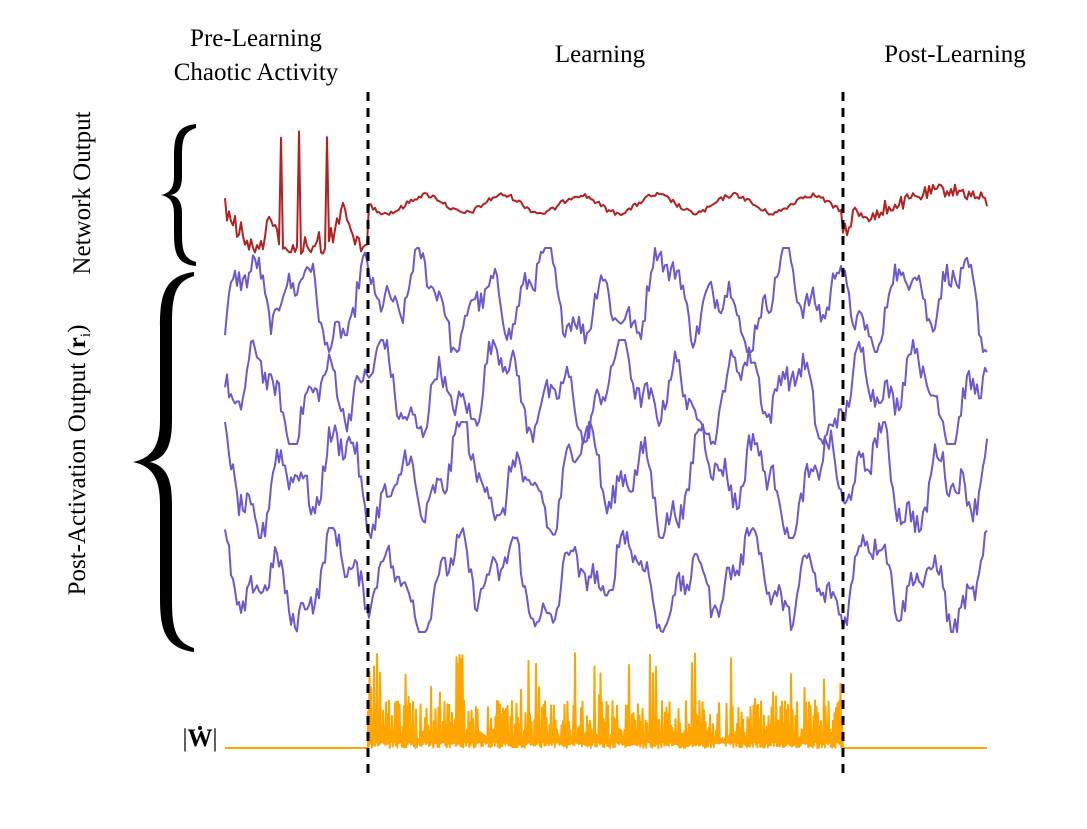 The image size is (1087, 829). What do you see at coordinates (184, 738) in the screenshot?
I see `weight-change-left: |` at bounding box center [184, 738].